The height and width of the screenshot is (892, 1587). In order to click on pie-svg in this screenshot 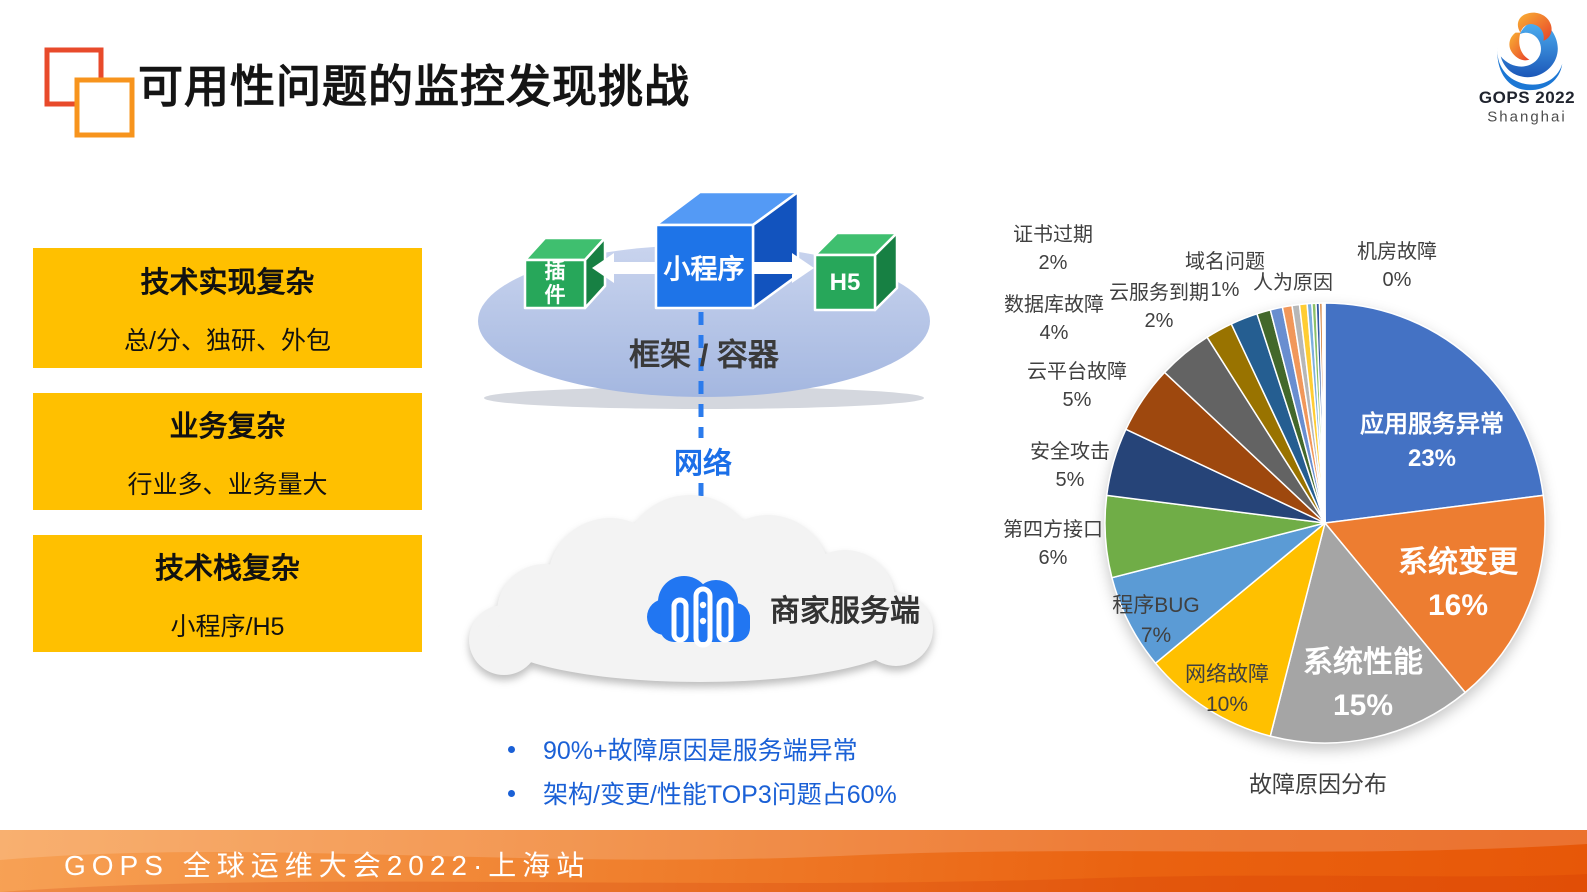, I will do `click(1325, 523)`.